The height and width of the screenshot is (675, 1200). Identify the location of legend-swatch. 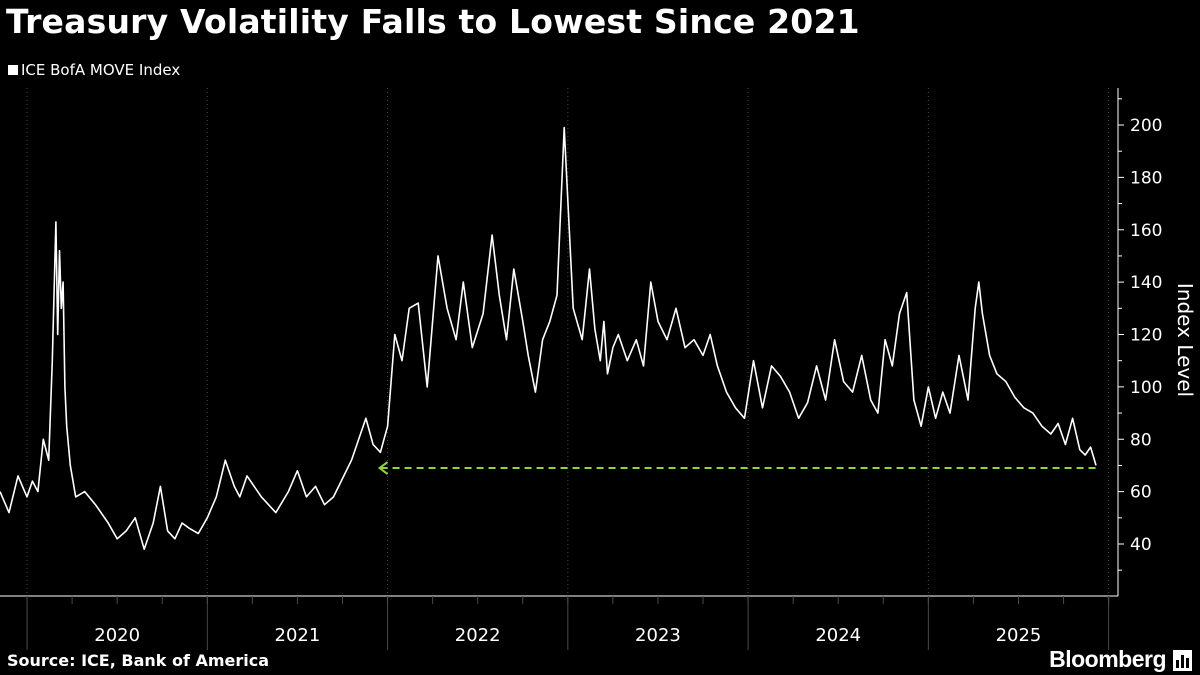
(13, 70).